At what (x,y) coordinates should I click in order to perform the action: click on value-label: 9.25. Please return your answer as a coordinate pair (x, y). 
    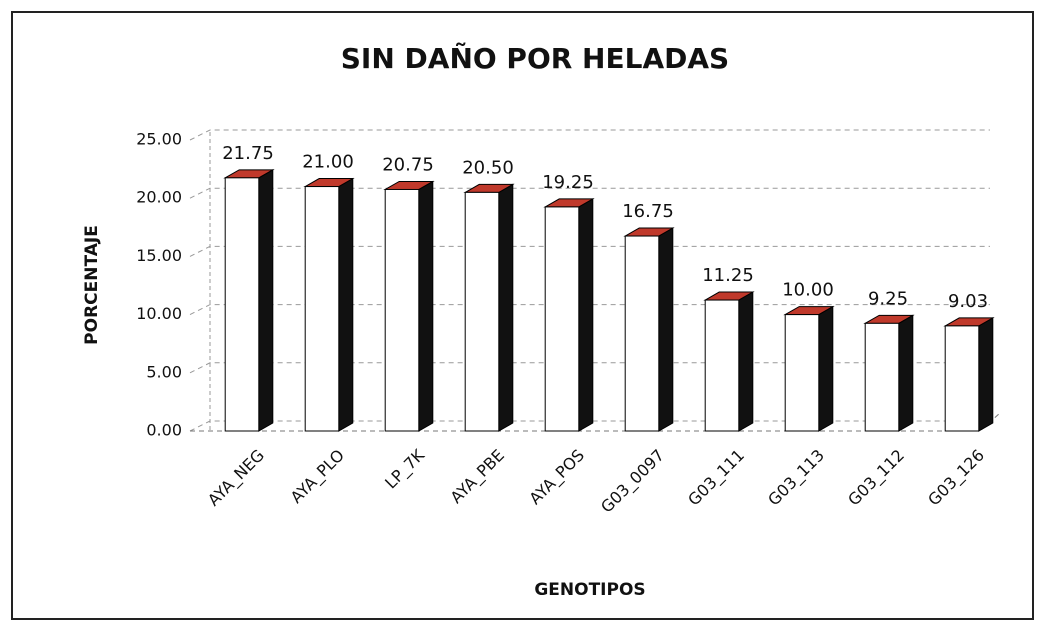
    Looking at the image, I should click on (888, 298).